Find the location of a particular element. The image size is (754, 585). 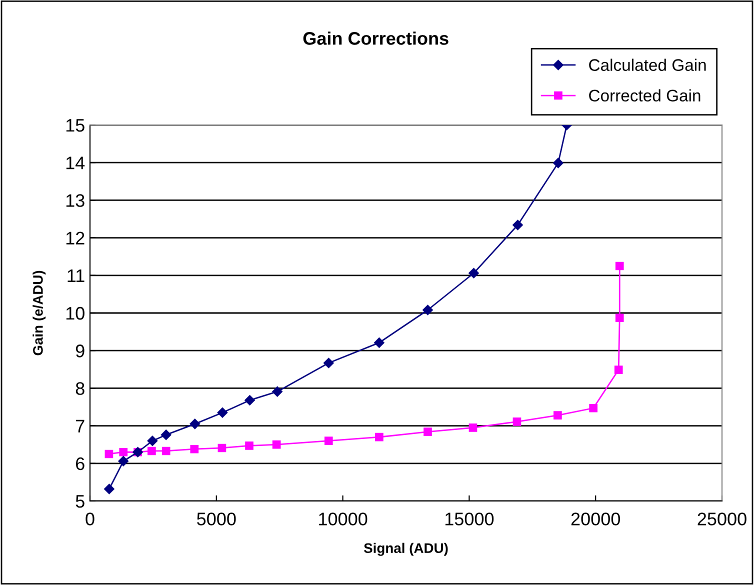

y-tick-label: 11 is located at coordinates (76, 276).